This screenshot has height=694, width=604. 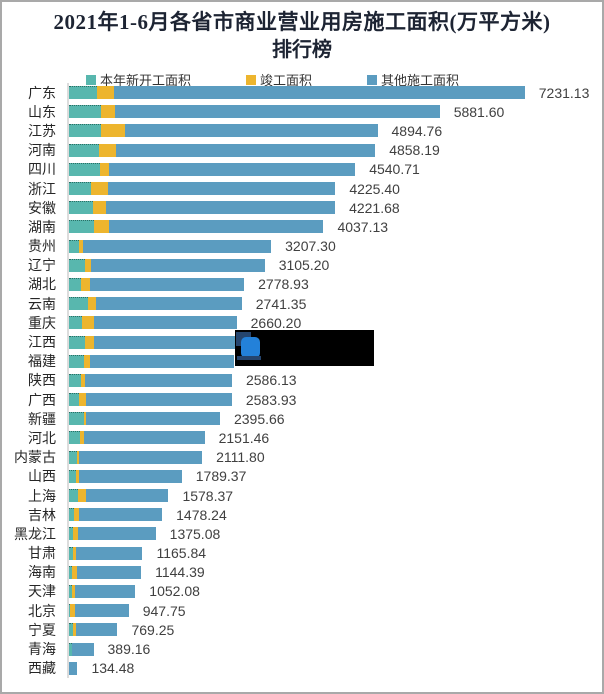 I want to click on plot-area: 389.16, so click(x=333, y=649).